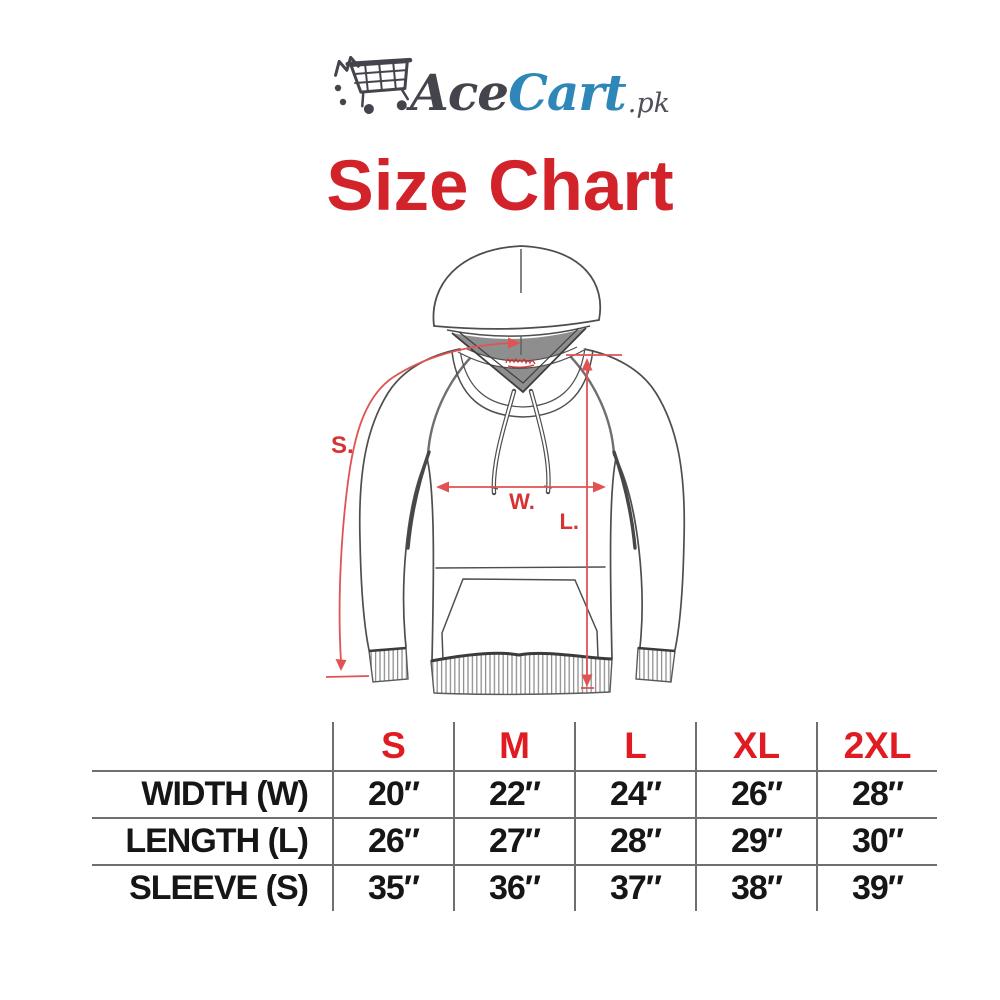  I want to click on size-col-header-2xl: 2XL, so click(876, 746).